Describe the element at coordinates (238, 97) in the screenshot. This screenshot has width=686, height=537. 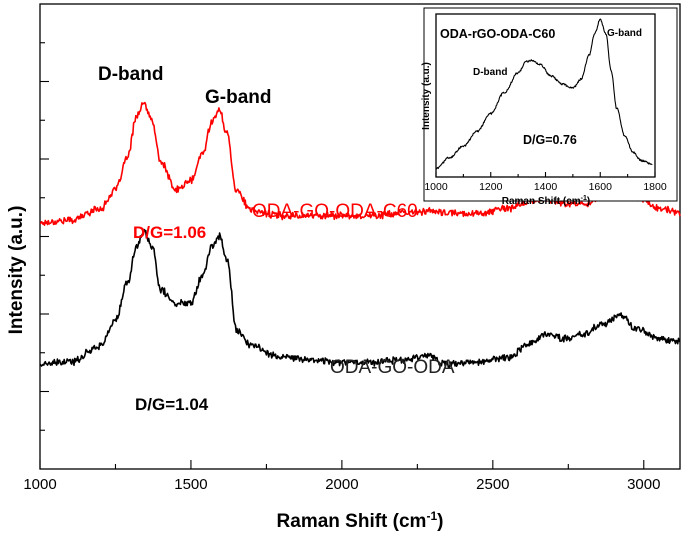
I see `g-band-label: G-band` at that location.